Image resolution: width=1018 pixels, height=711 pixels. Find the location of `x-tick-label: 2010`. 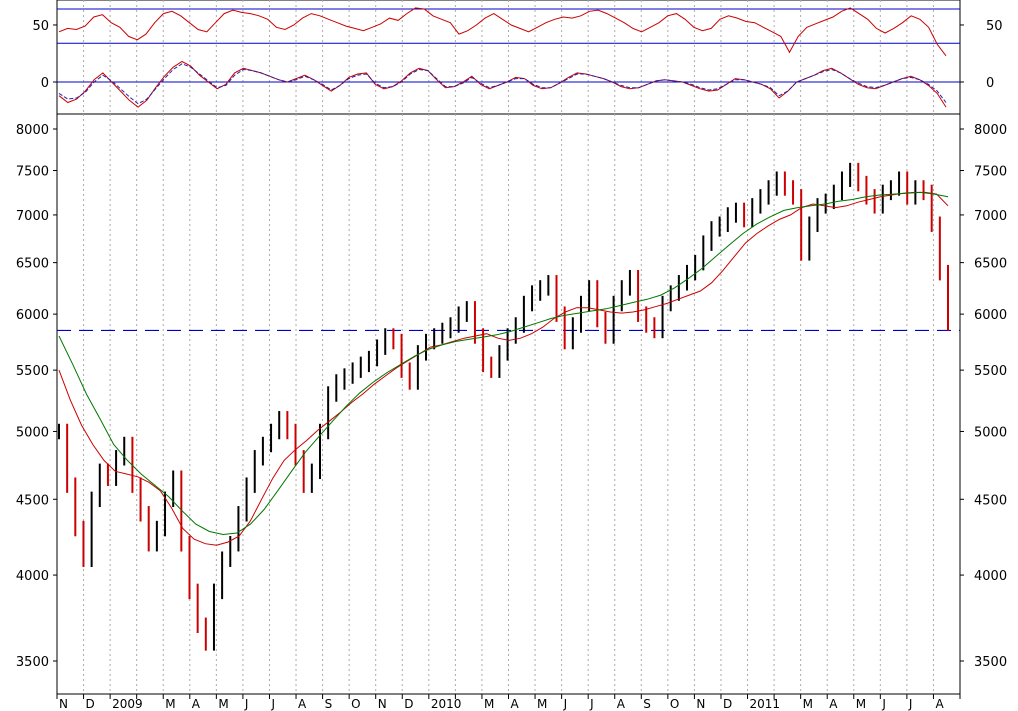

x-tick-label: 2010 is located at coordinates (446, 704).